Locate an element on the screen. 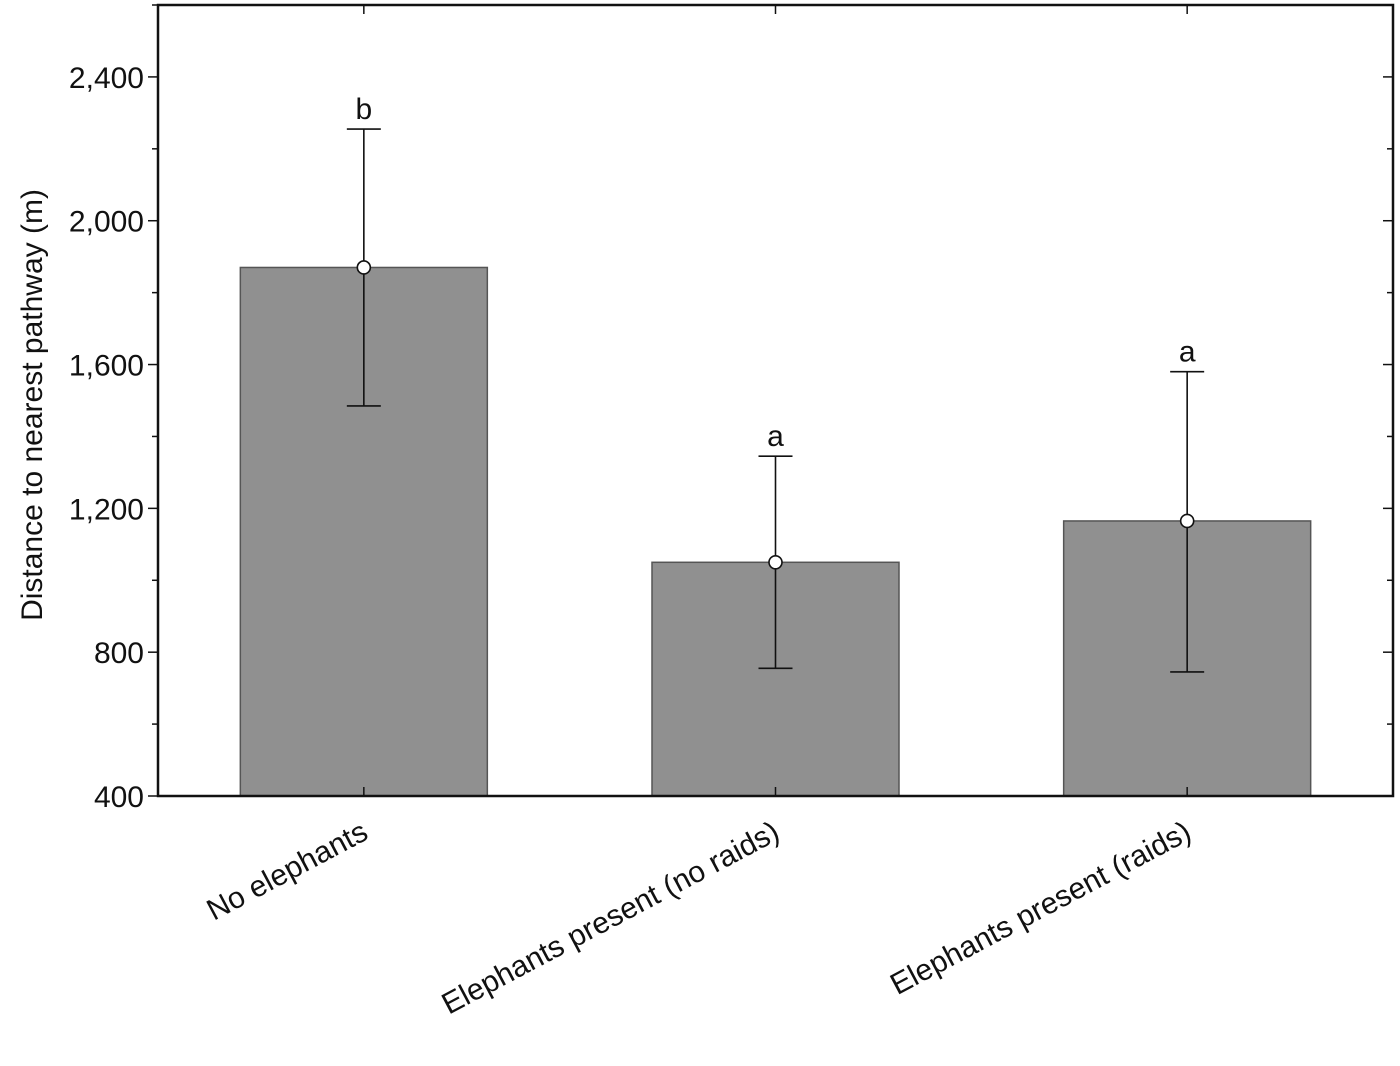  x-category-label: Elephants present (raids) is located at coordinates (1040, 908).